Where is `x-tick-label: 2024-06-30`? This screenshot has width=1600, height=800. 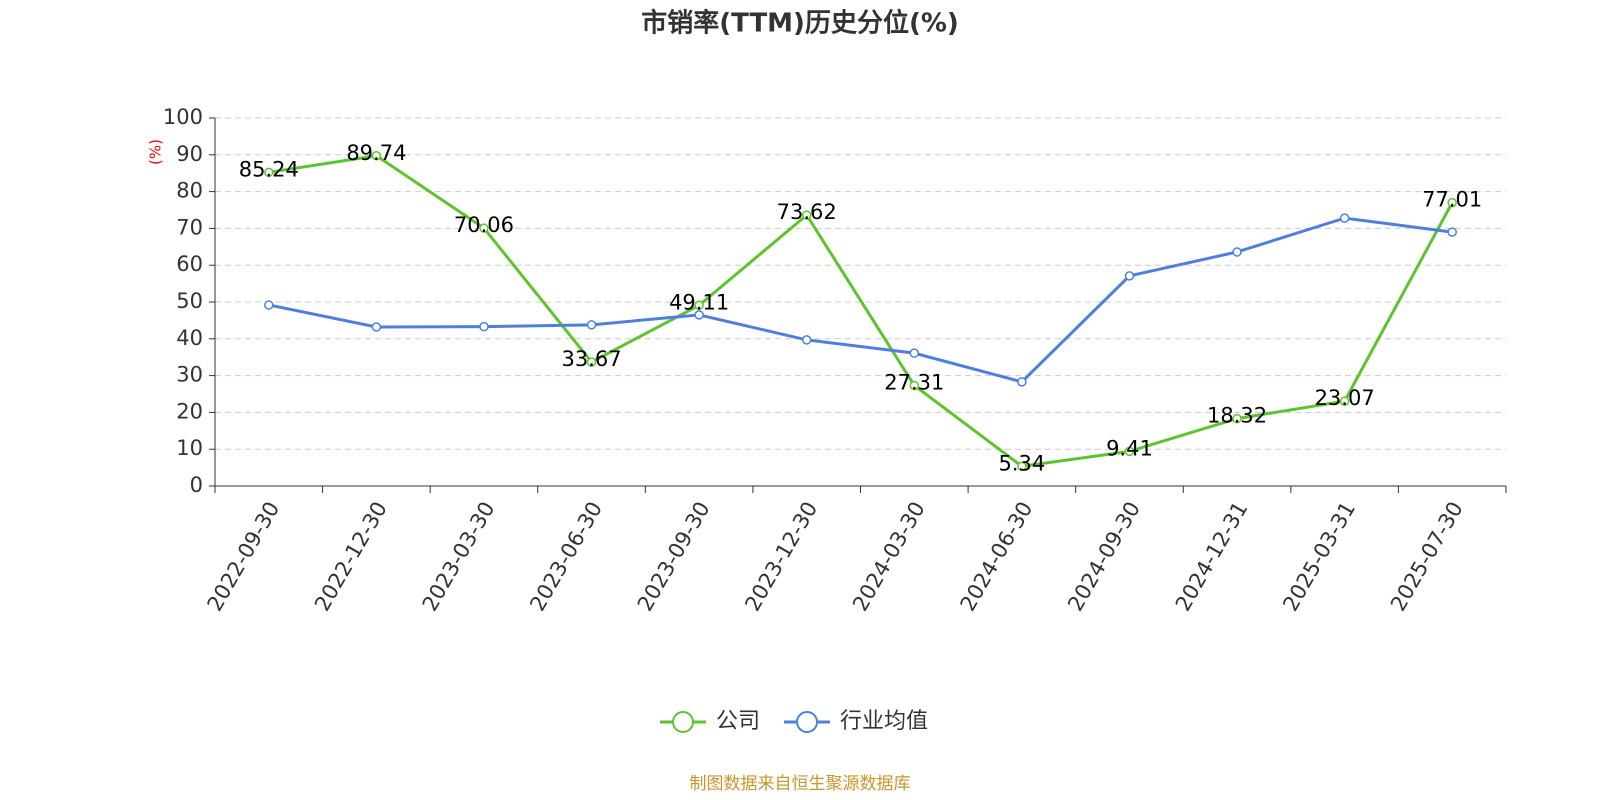
x-tick-label: 2024-06-30 is located at coordinates (997, 557).